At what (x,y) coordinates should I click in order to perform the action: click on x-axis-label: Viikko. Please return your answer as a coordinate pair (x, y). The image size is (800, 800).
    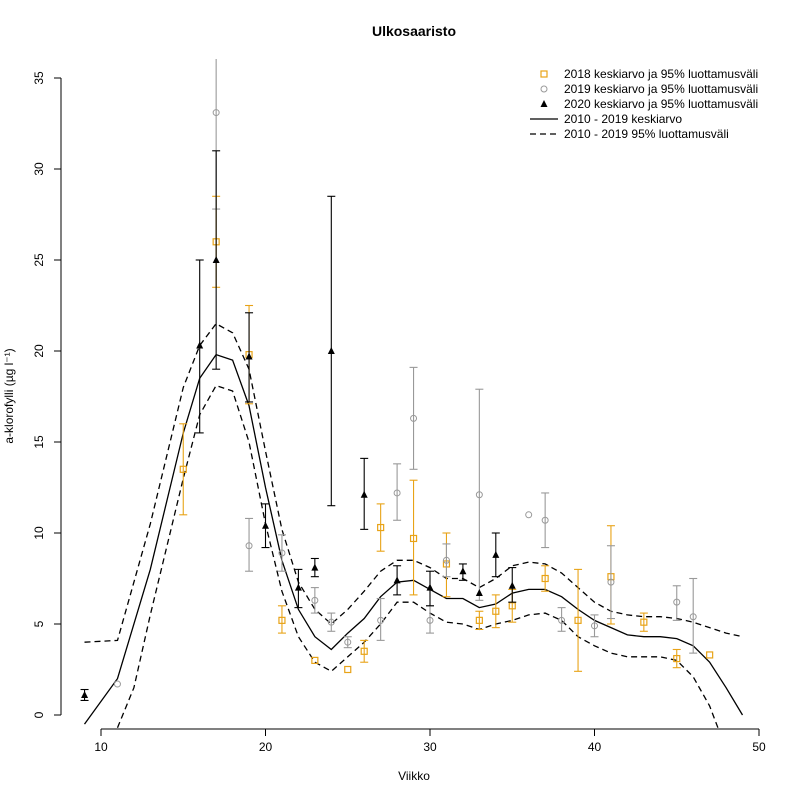
    Looking at the image, I should click on (414, 776).